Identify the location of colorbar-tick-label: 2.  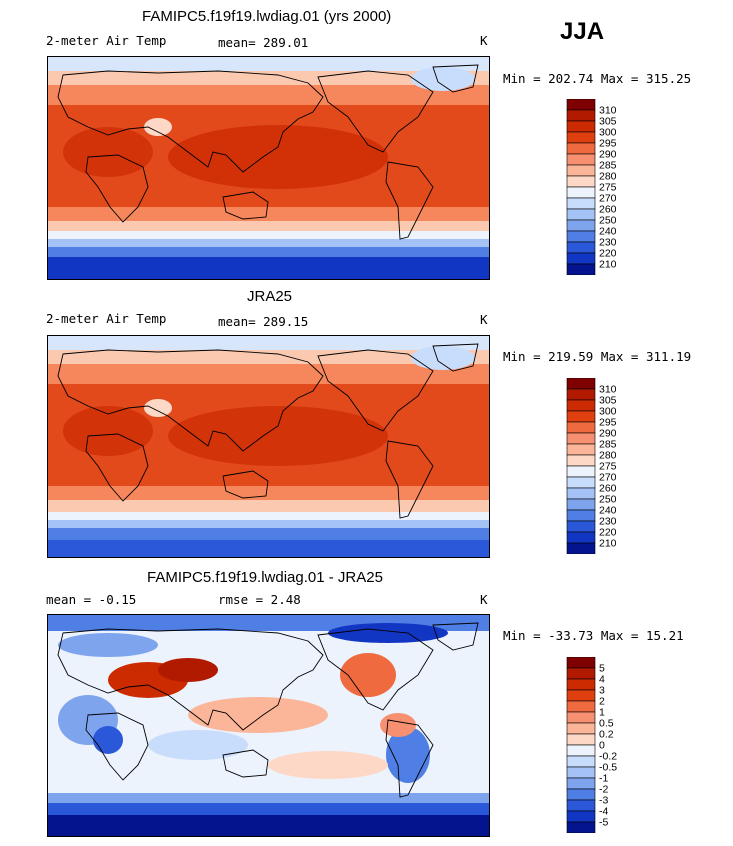
(602, 702).